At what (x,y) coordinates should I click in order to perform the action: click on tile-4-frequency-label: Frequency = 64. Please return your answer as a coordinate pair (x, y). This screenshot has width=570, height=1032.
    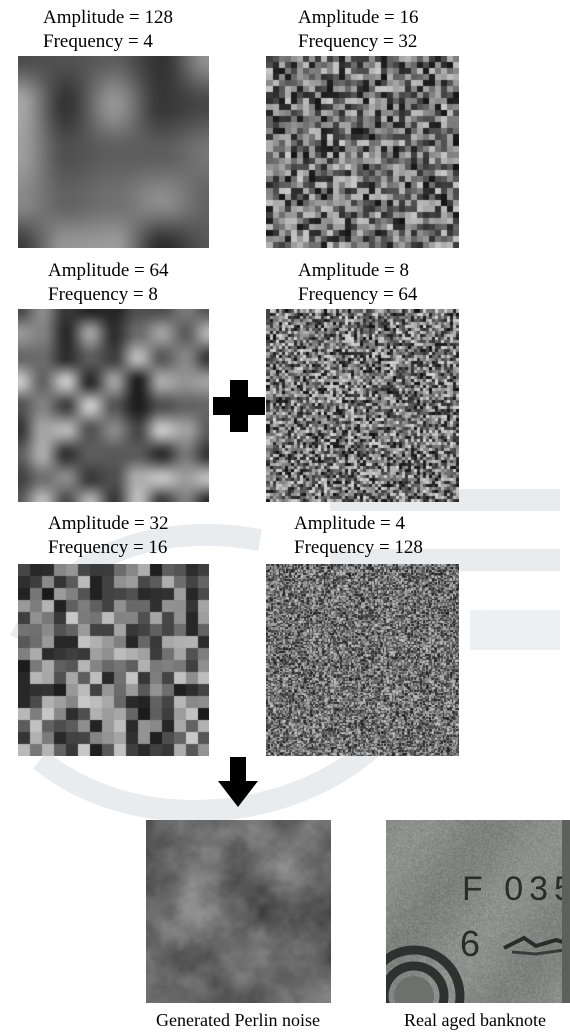
    Looking at the image, I should click on (358, 294).